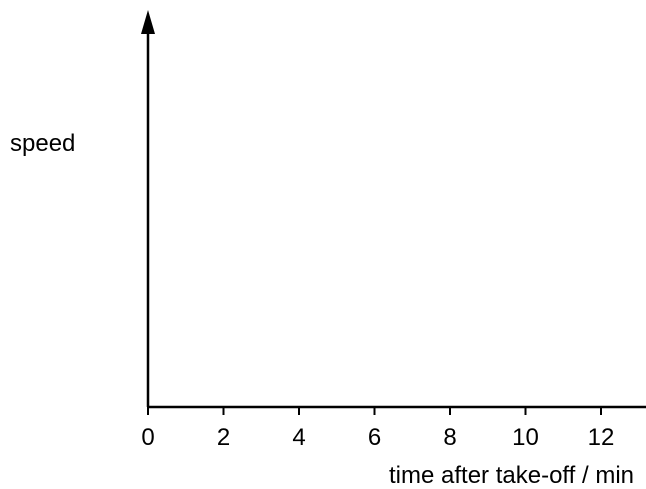  I want to click on y-axis-label: speed, so click(42, 143).